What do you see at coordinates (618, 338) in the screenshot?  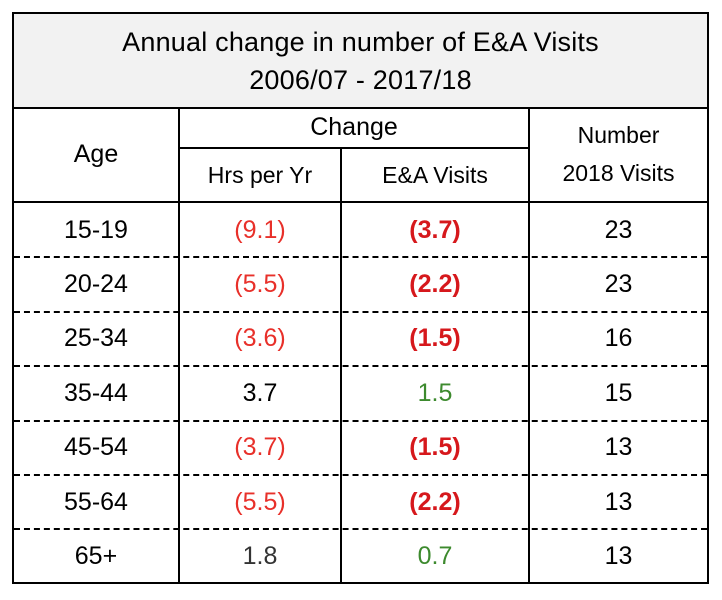 I see `cell-2018-visits: 16` at bounding box center [618, 338].